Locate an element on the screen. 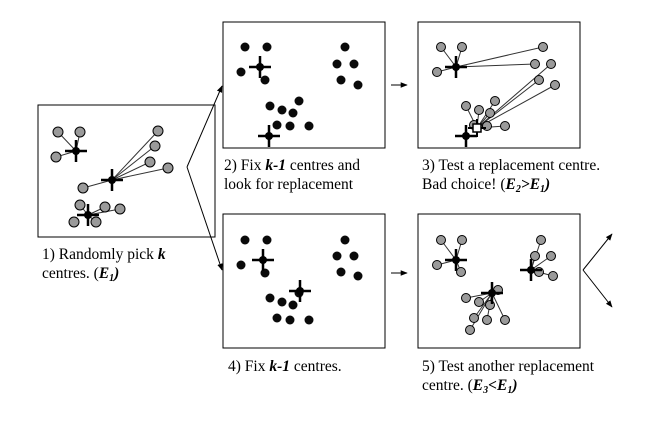  caption-step-5-line-1: 5) Test another replacement is located at coordinates (508, 366).